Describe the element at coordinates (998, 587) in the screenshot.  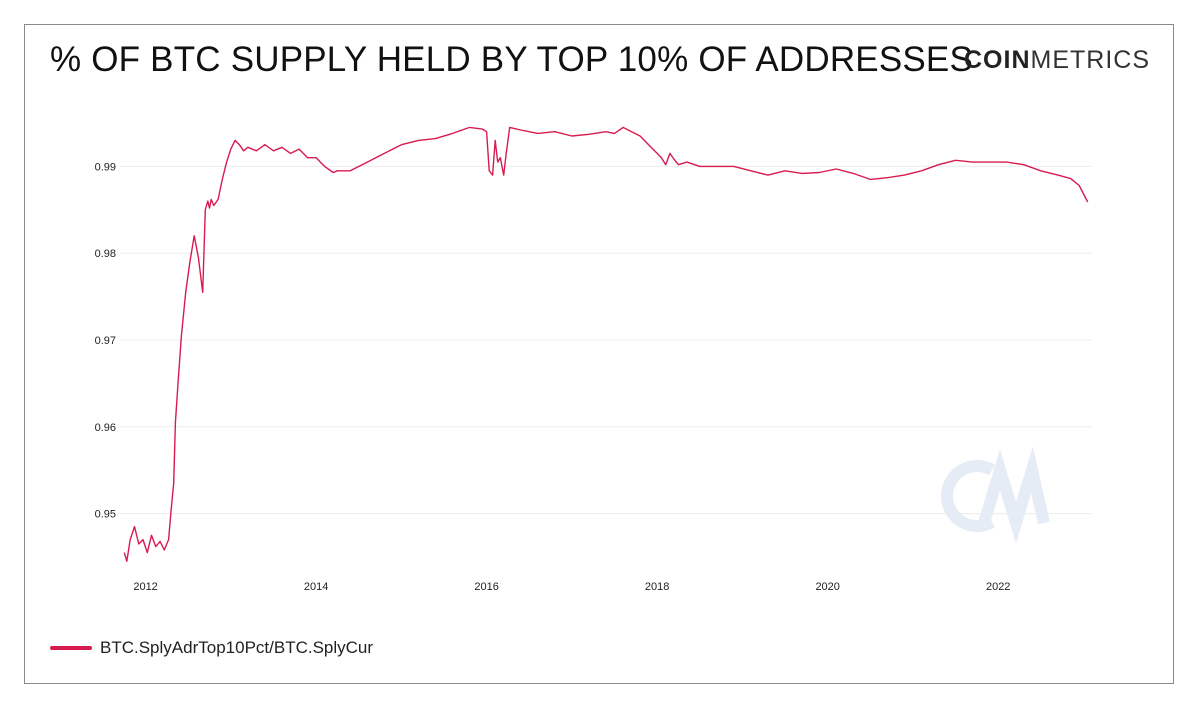
I see `x-tick-label: 2022` at that location.